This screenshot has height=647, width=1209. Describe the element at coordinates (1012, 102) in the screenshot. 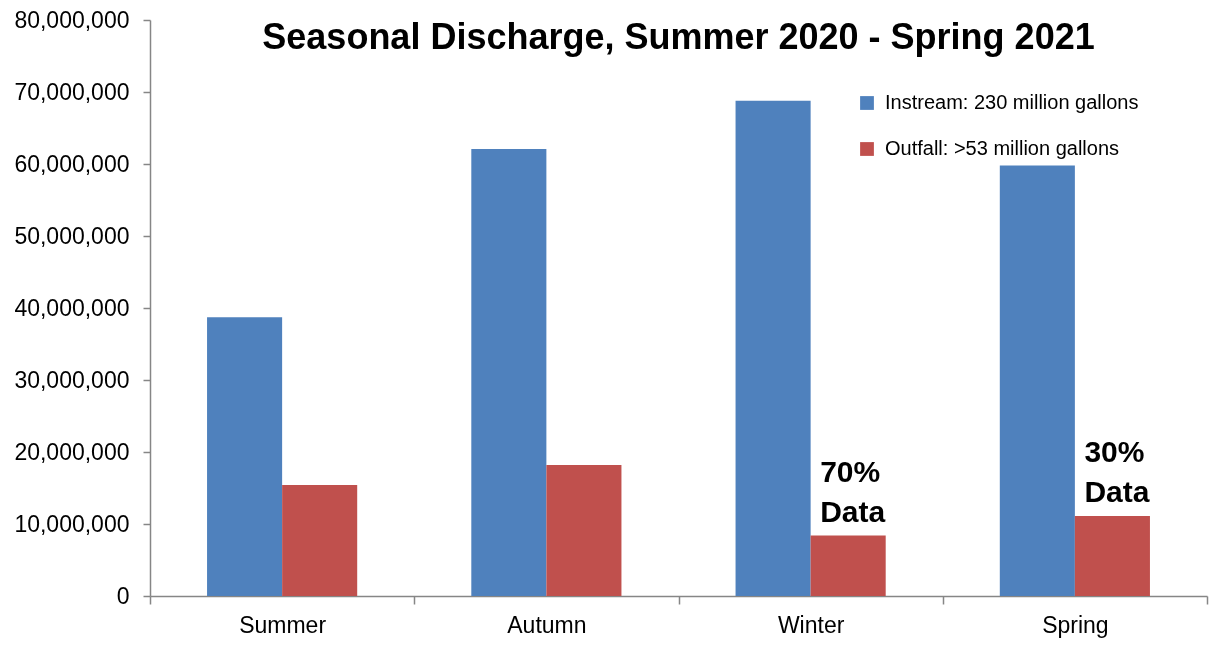

I see `legend-label: Instream: 230 million gallons` at that location.